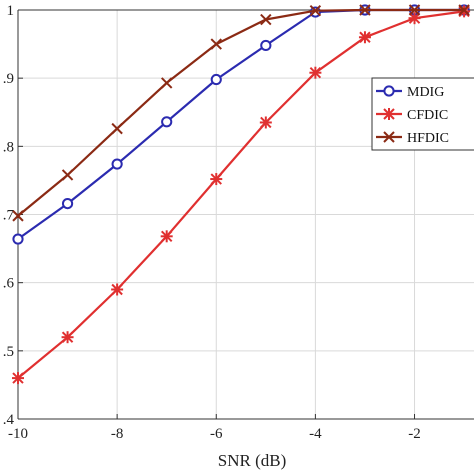 This screenshot has width=474, height=474. Describe the element at coordinates (8, 147) in the screenshot. I see `y-tick-label: .8` at that location.